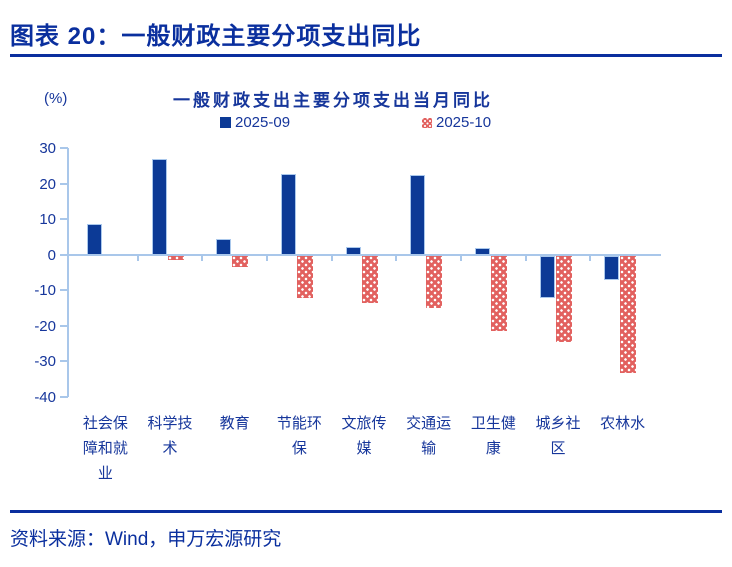 The height and width of the screenshot is (567, 732). What do you see at coordinates (370, 279) in the screenshot?
I see `bar-2025-10-文旅传媒` at bounding box center [370, 279].